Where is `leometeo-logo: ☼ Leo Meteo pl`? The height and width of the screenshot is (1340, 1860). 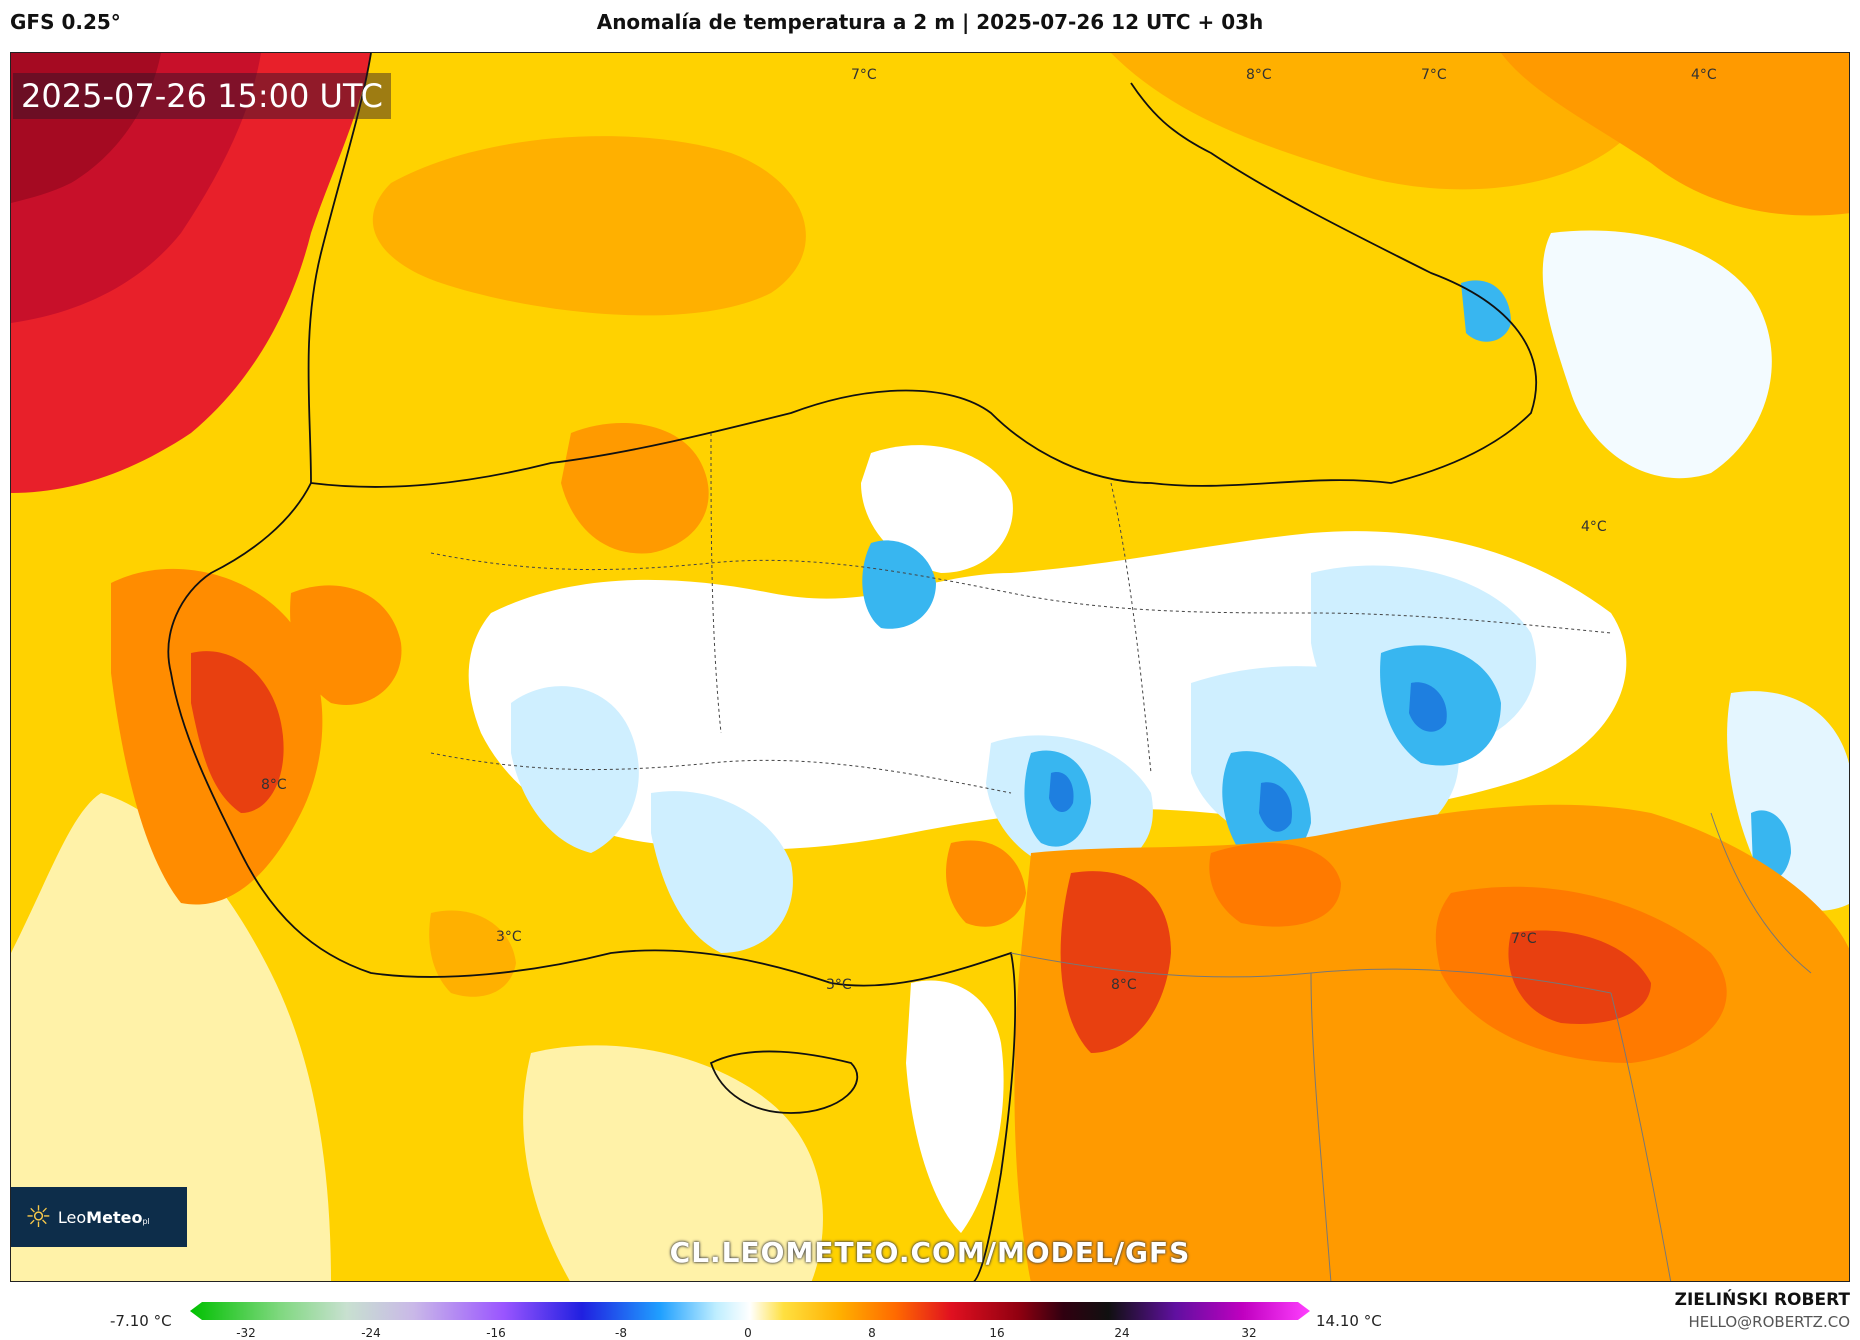 leometeo-logo: ☼ Leo Meteo pl is located at coordinates (99, 1217).